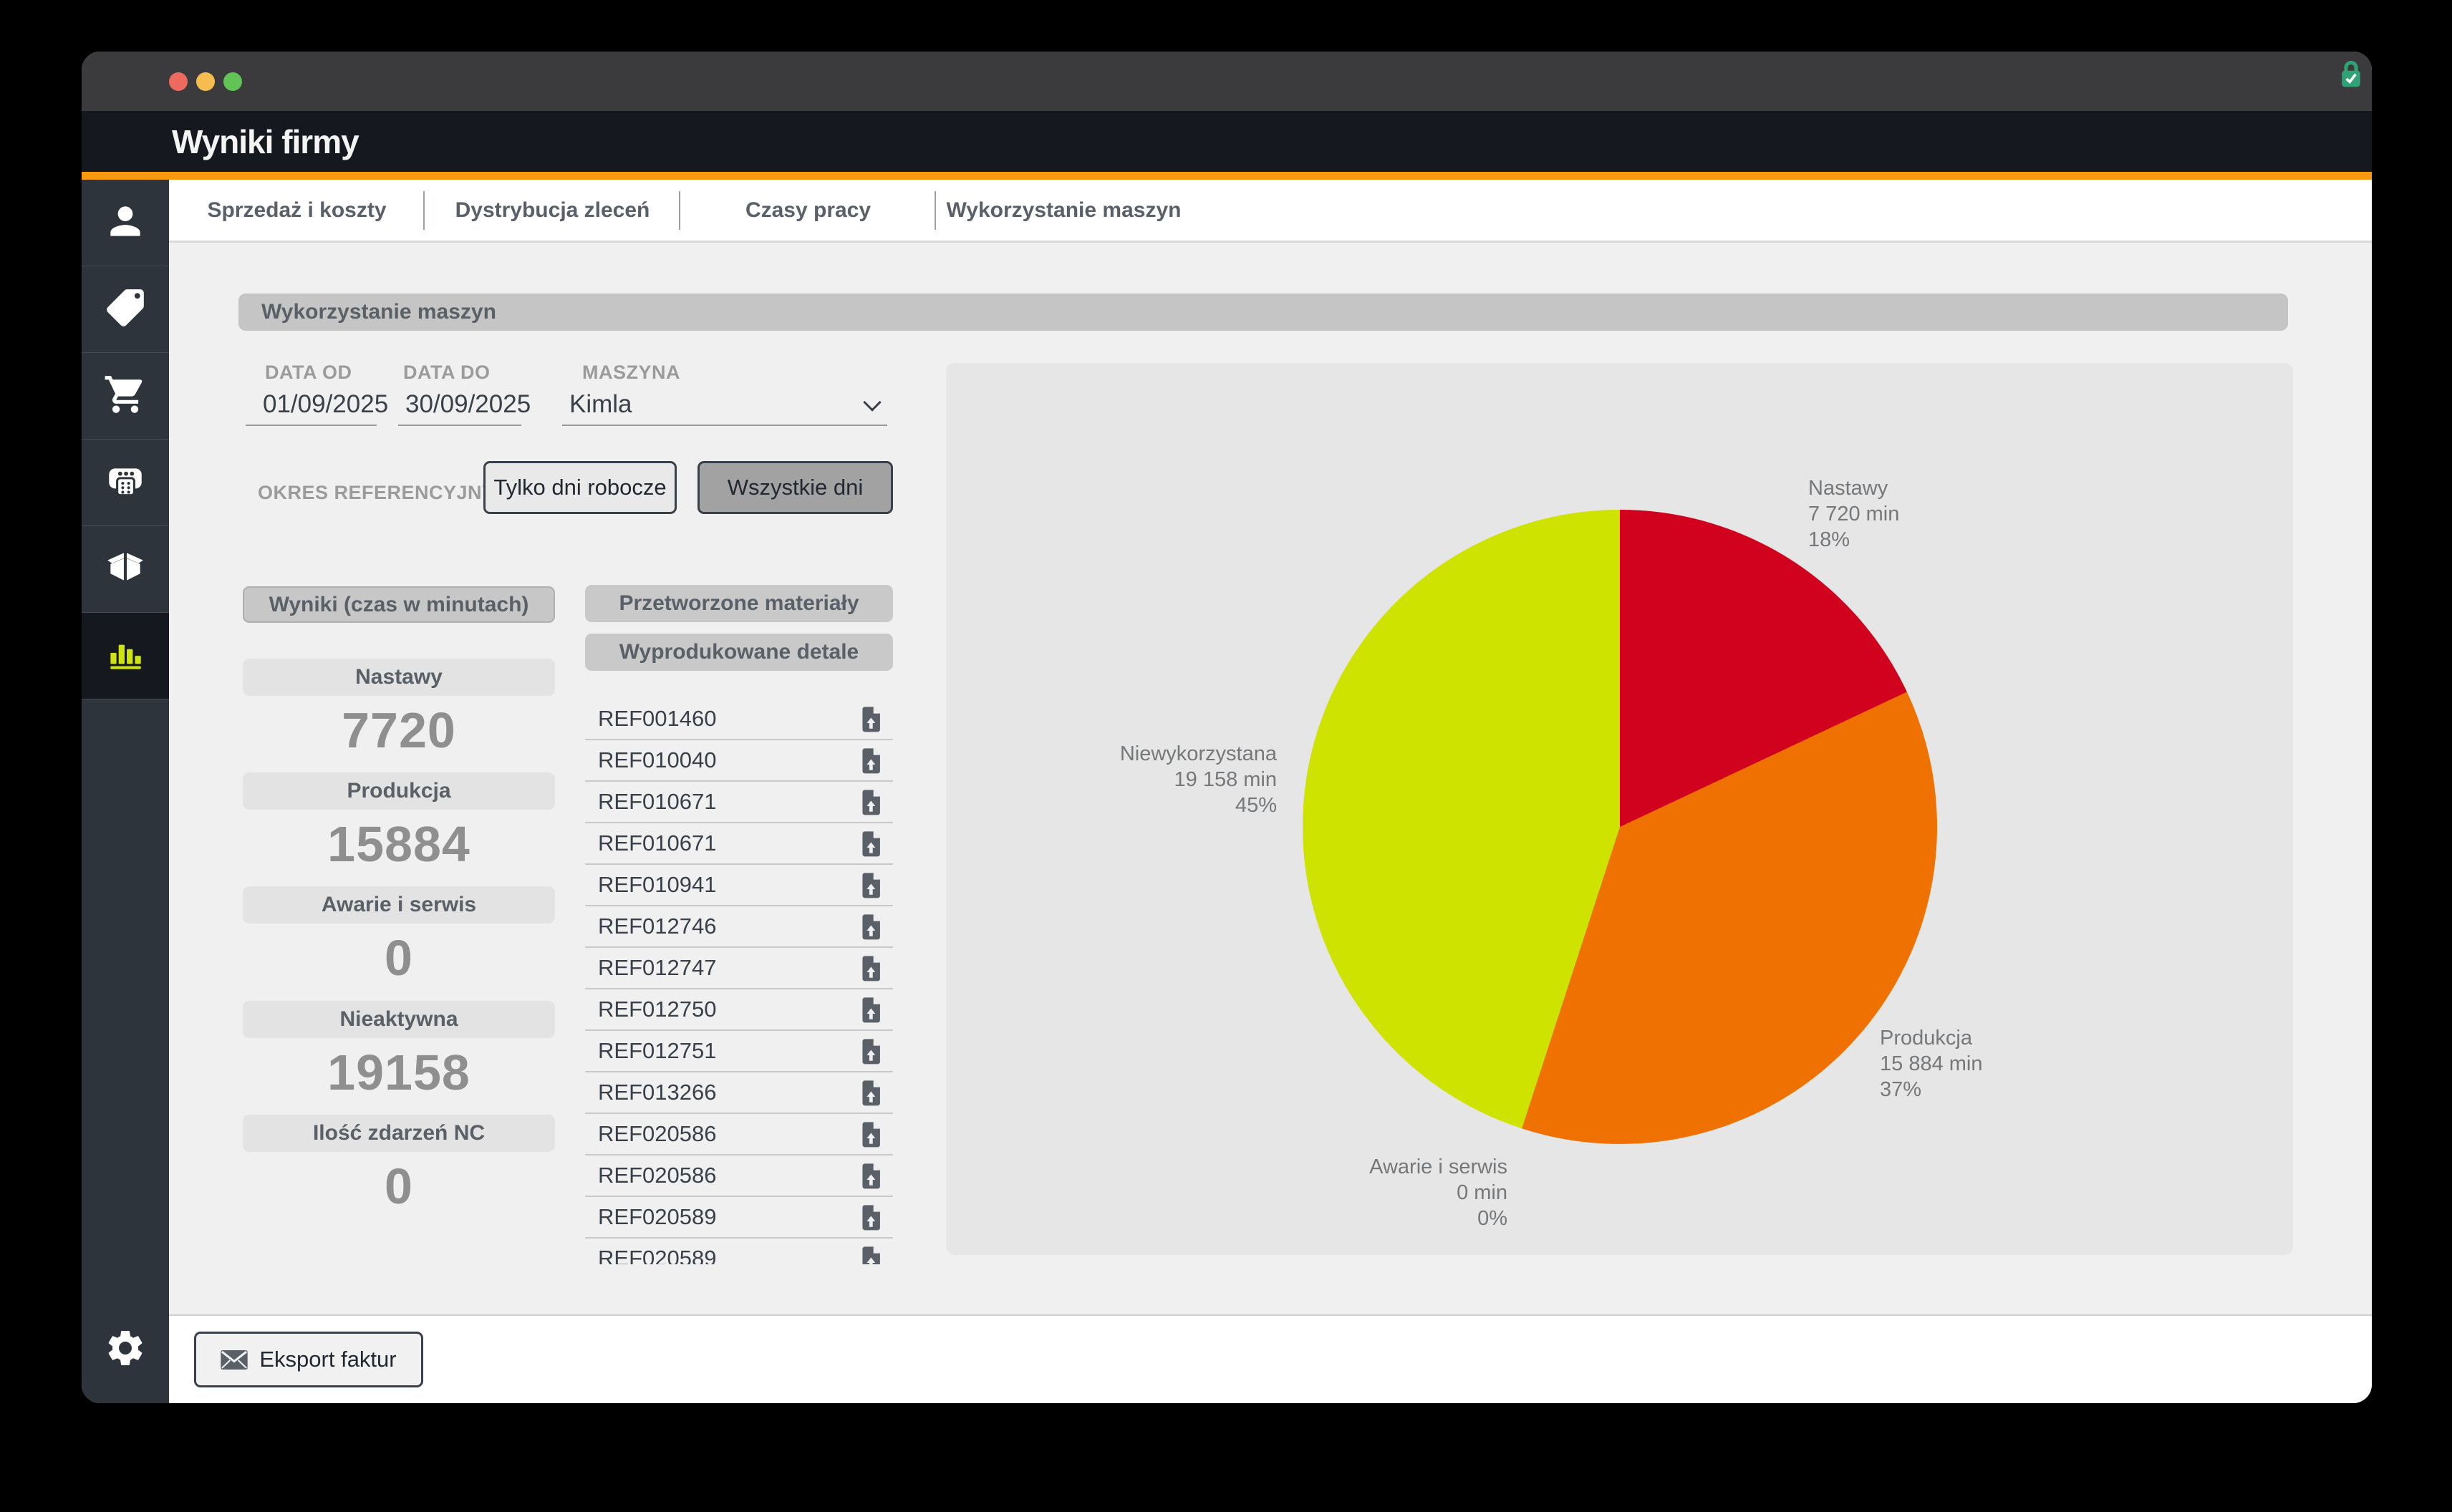 The height and width of the screenshot is (1512, 2452). What do you see at coordinates (1198, 780) in the screenshot?
I see `pie-label-niewykorzystana: Niewykorzystana 19 158 min 45%` at bounding box center [1198, 780].